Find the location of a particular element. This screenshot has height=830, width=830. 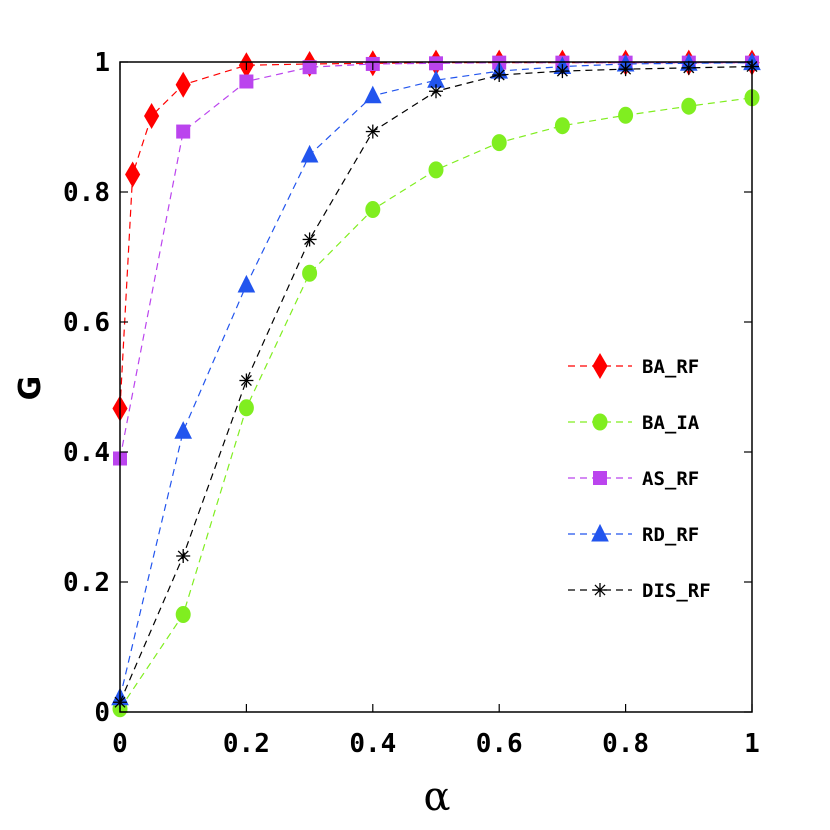

legend-item: RD_RF is located at coordinates (633, 534).